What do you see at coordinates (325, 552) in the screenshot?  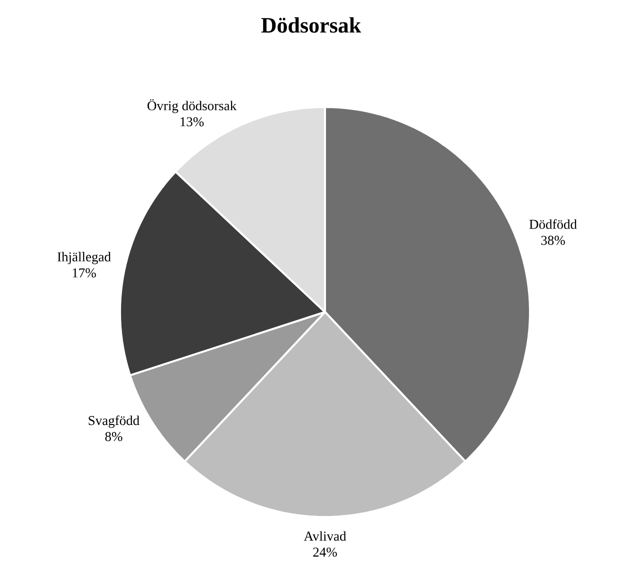 I see `data-label: 24%` at bounding box center [325, 552].